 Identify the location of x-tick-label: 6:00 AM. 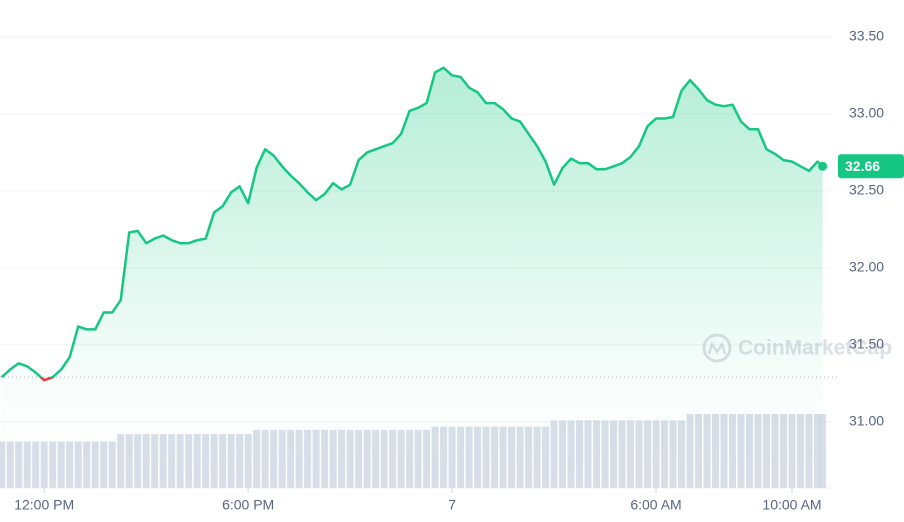
(655, 505).